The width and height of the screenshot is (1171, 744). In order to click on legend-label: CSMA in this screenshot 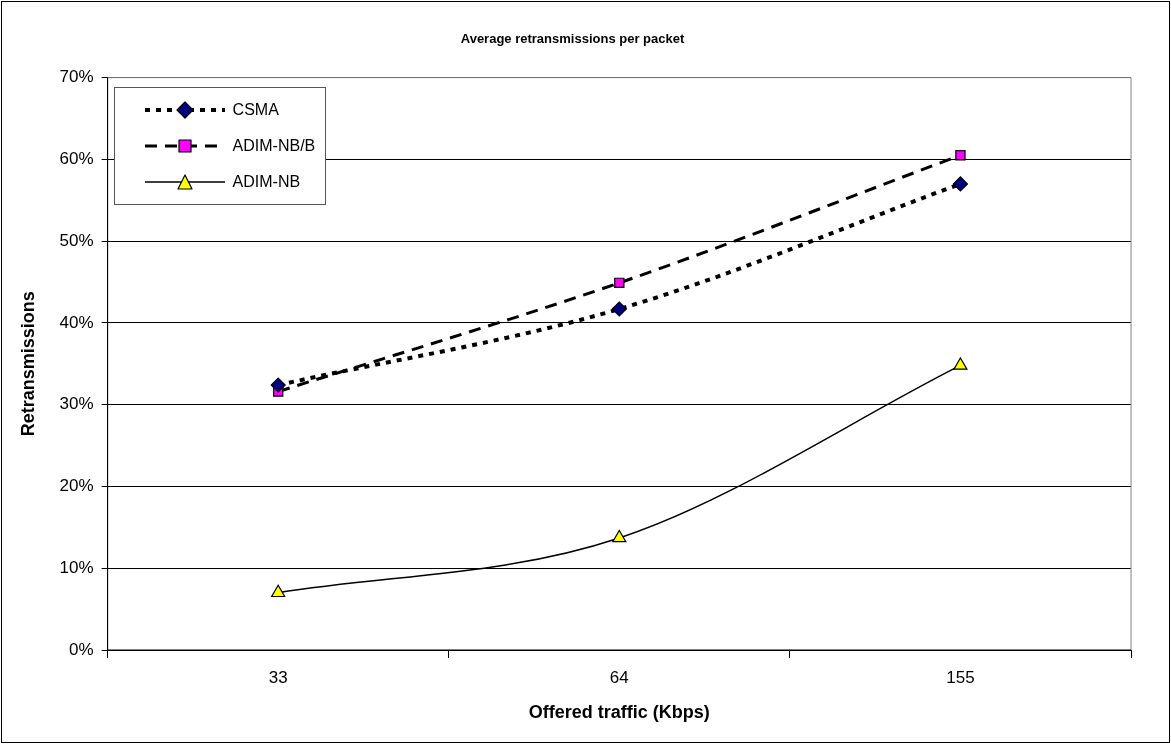, I will do `click(255, 109)`.